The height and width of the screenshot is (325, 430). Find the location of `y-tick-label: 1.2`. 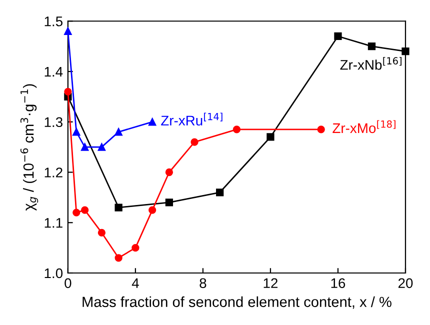

y-tick-label: 1.2 is located at coordinates (53, 173).